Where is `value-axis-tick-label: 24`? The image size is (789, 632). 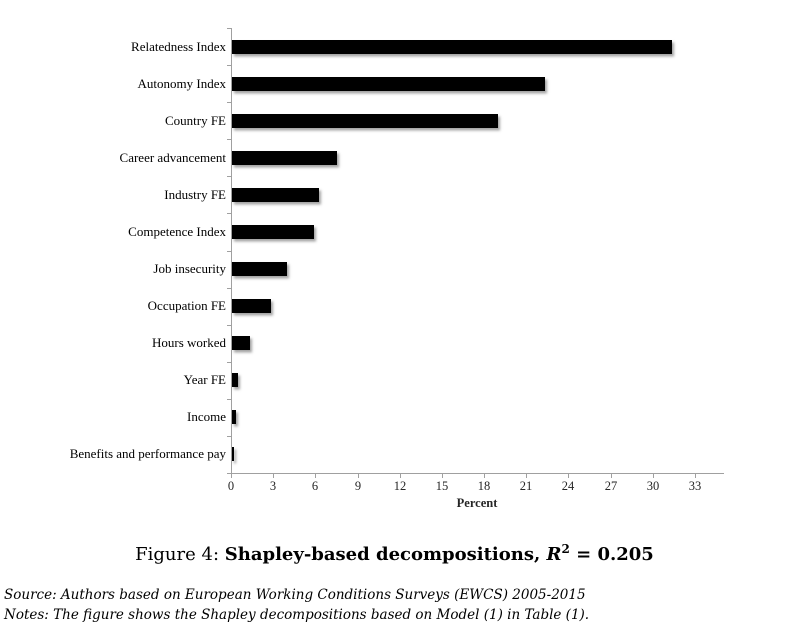 value-axis-tick-label: 24 is located at coordinates (568, 486).